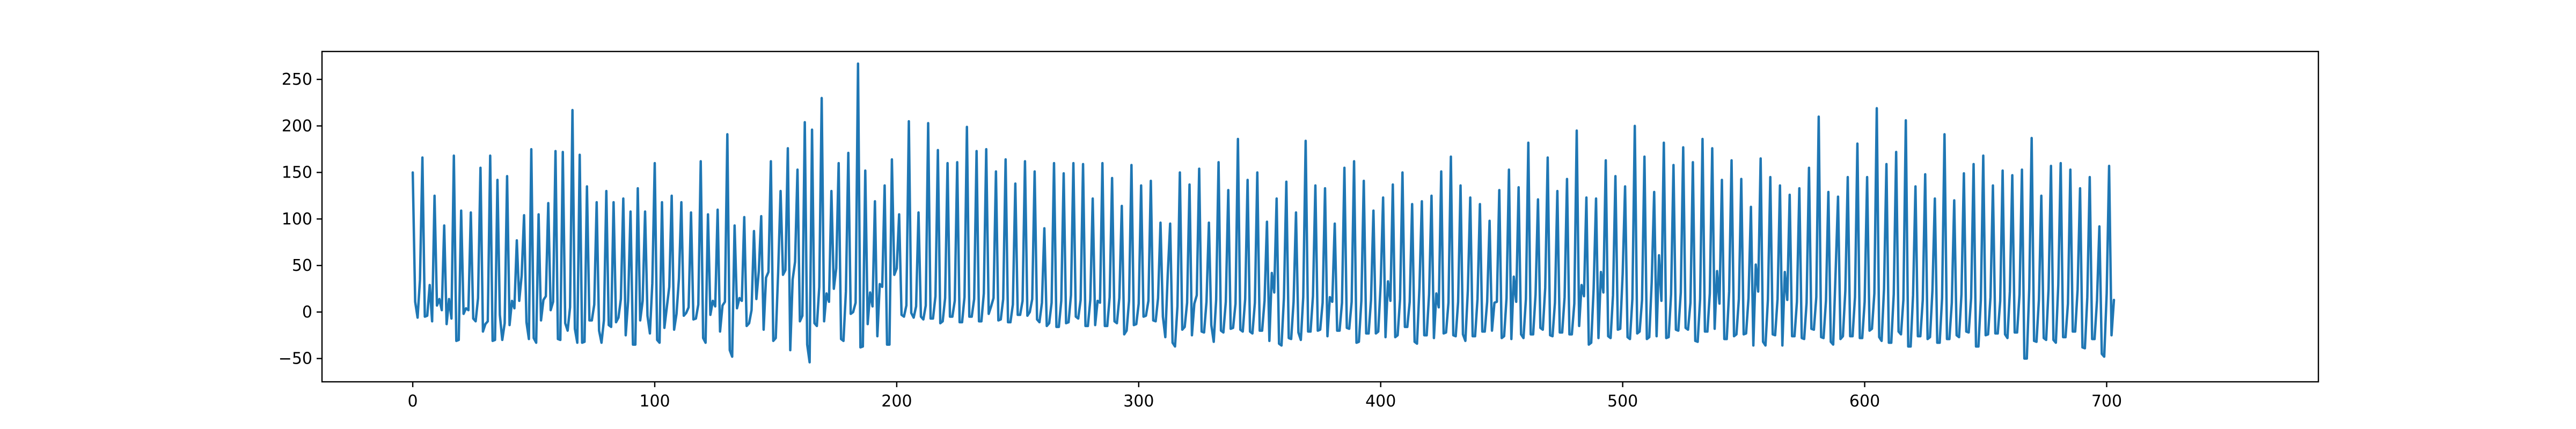  I want to click on y-tick-label: 0, so click(307, 312).